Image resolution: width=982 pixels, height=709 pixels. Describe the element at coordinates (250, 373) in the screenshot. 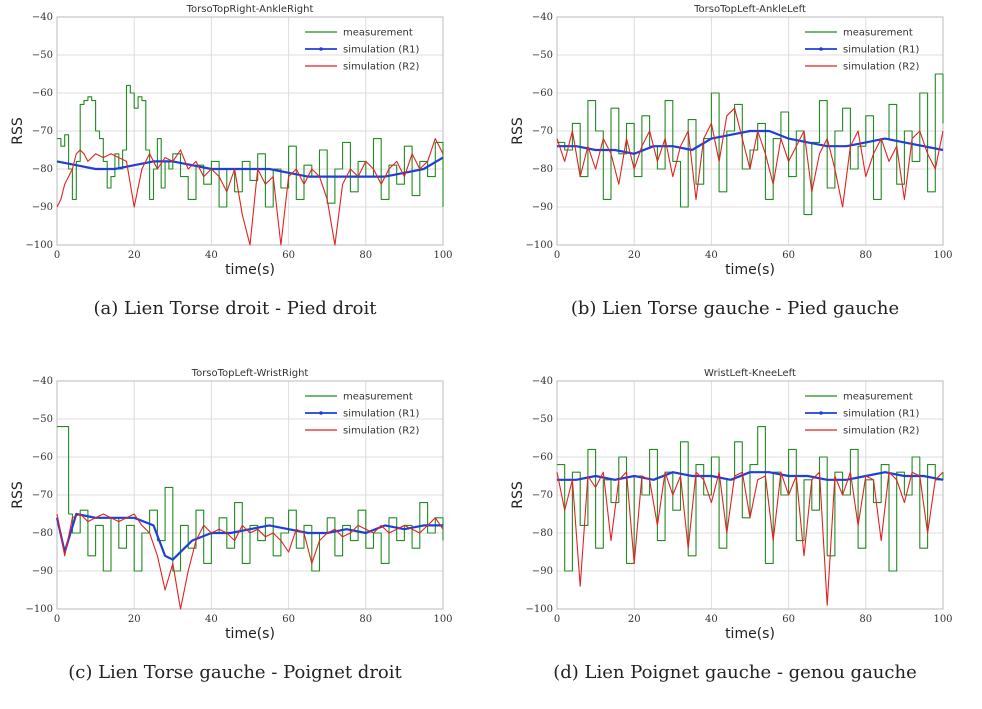

I see `chart-title: TorsoTopLeft-WristRight` at that location.